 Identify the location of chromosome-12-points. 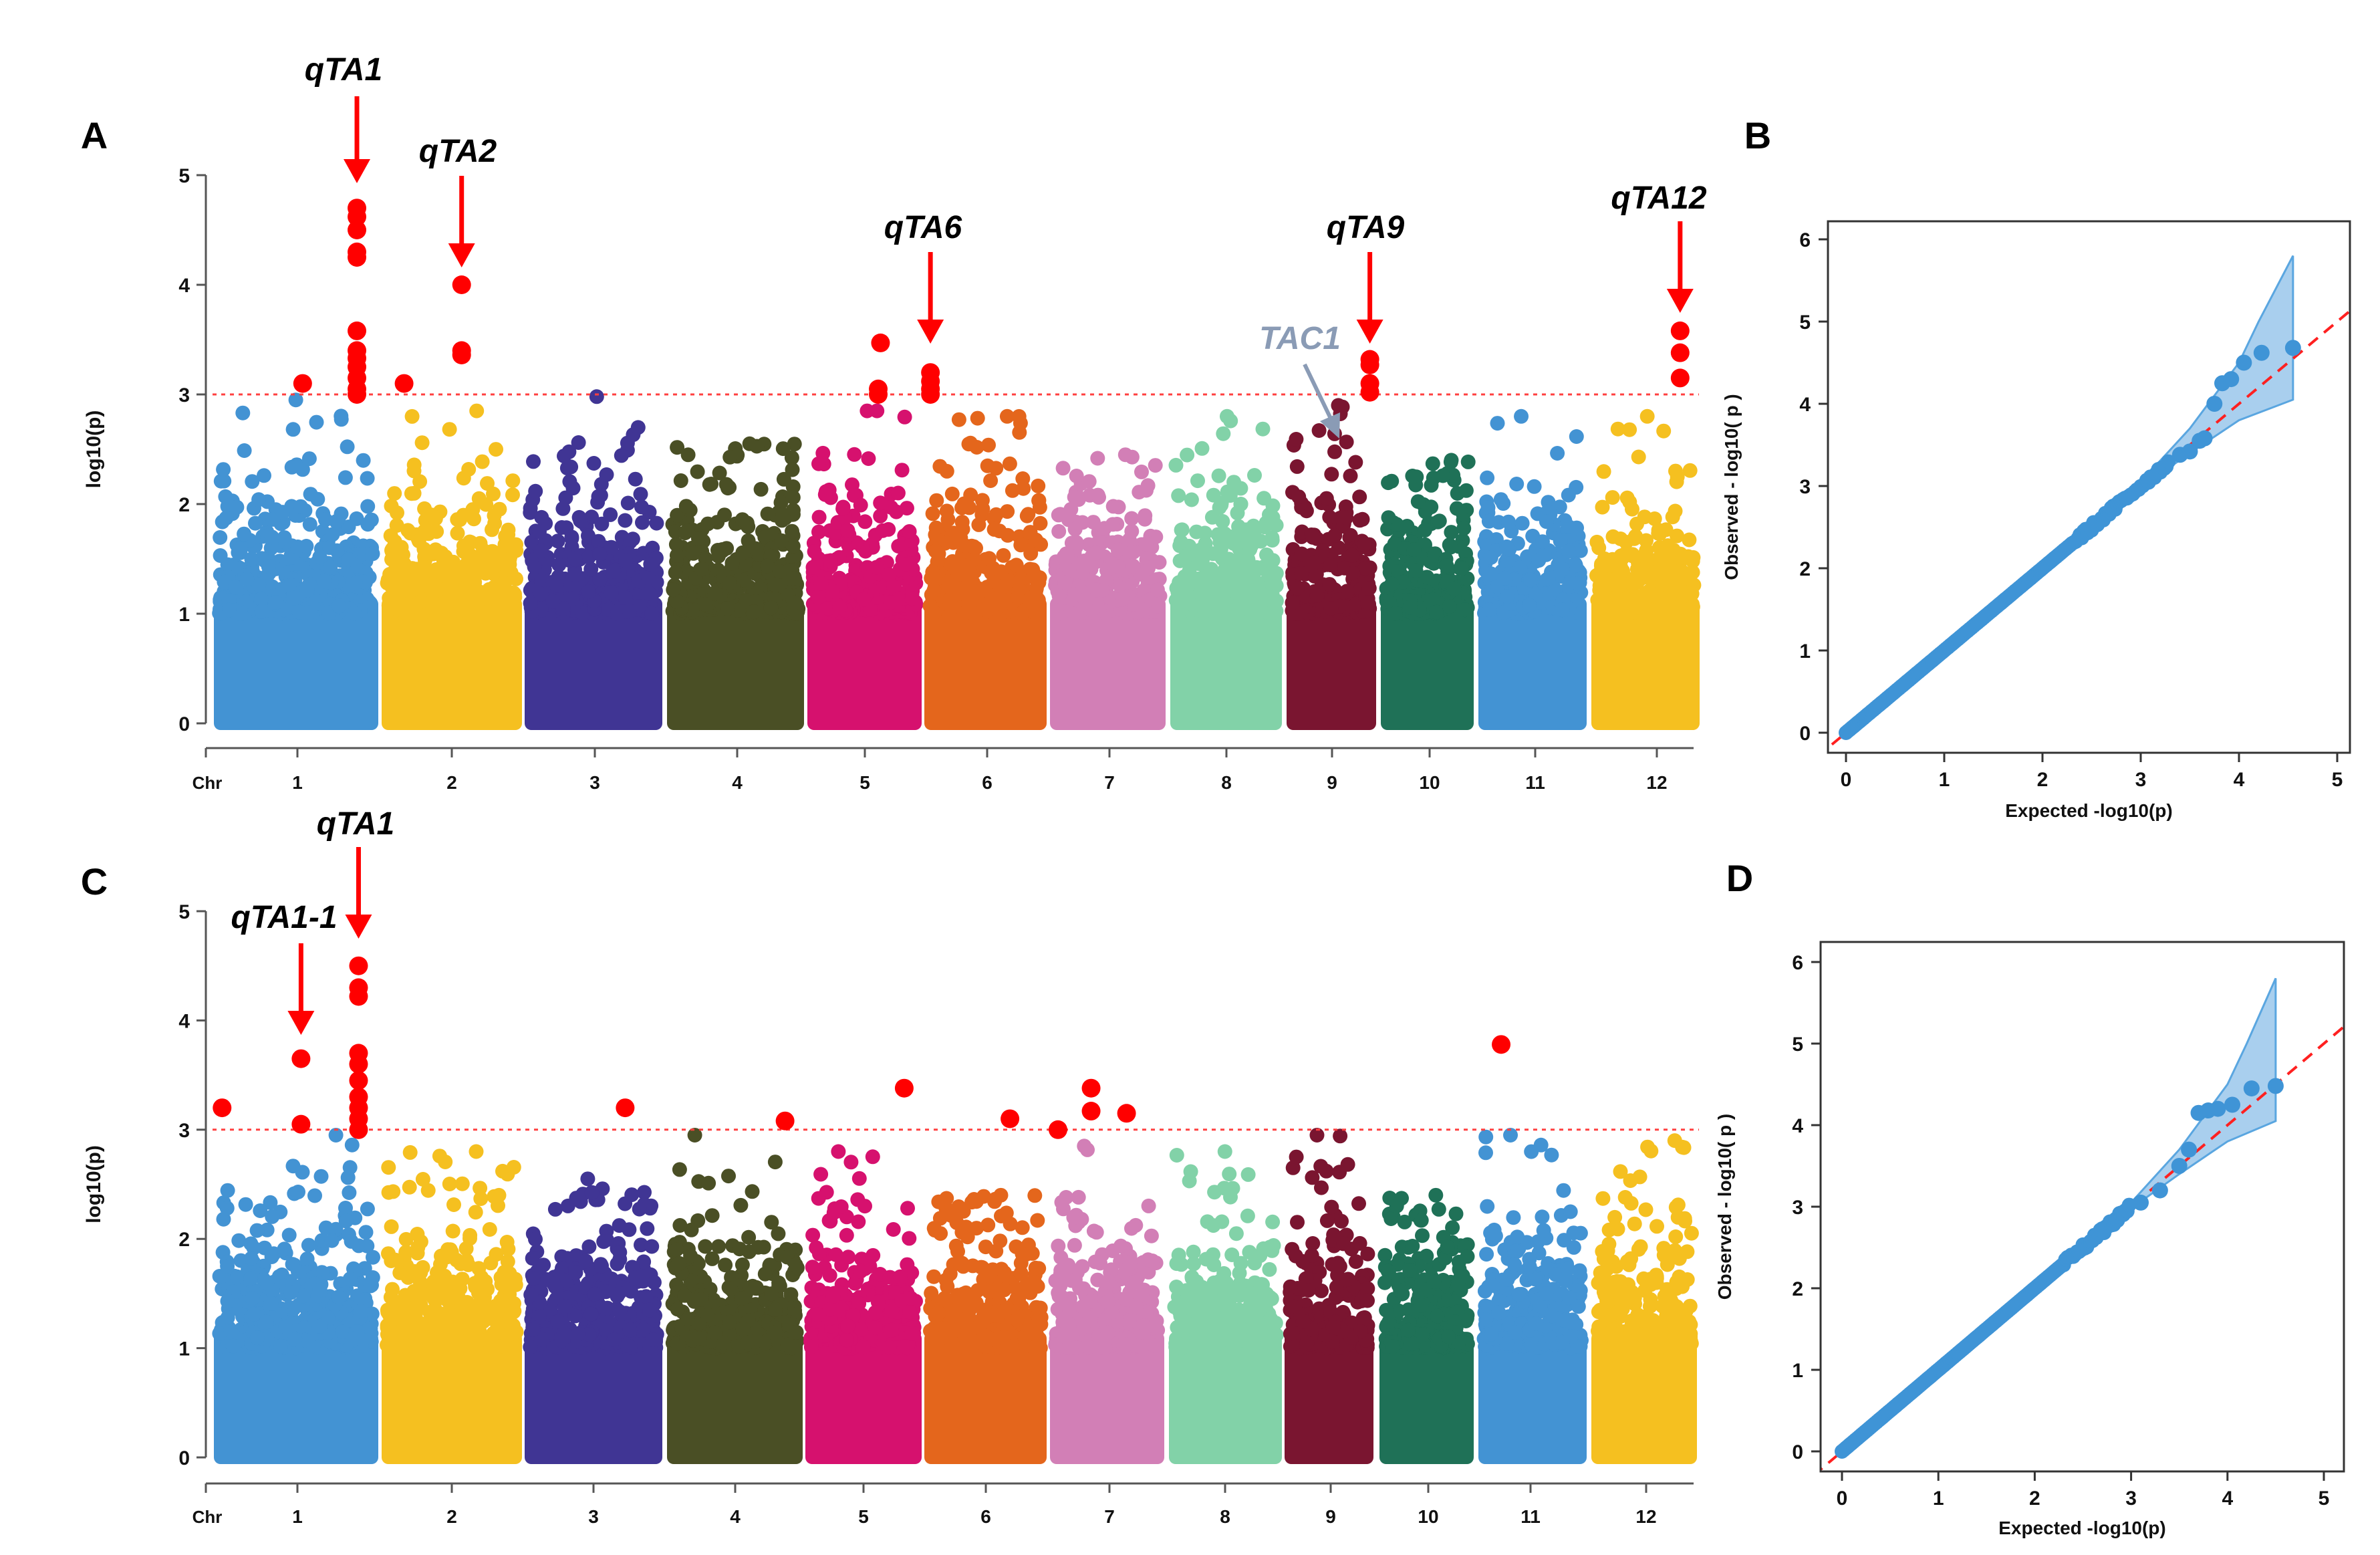
(1645, 569).